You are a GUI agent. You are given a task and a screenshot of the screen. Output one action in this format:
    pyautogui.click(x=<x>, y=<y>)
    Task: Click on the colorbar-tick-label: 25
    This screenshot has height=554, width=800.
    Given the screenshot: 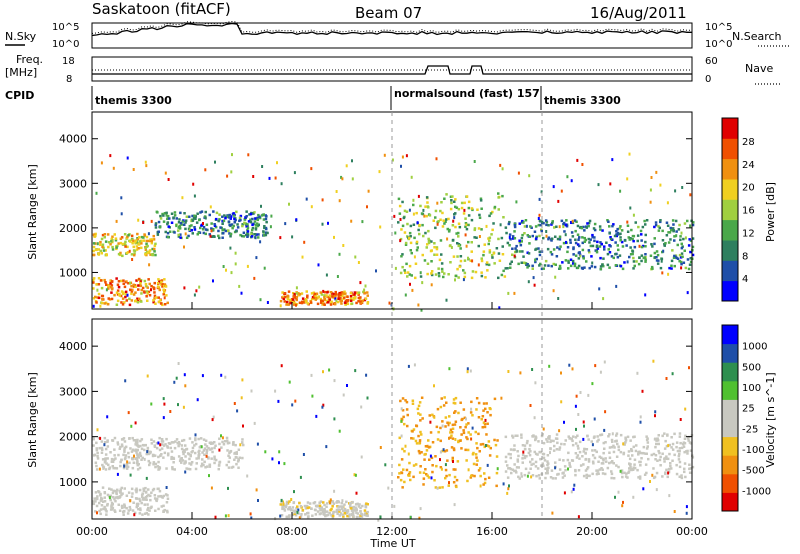 What is the action you would take?
    pyautogui.click(x=748, y=409)
    